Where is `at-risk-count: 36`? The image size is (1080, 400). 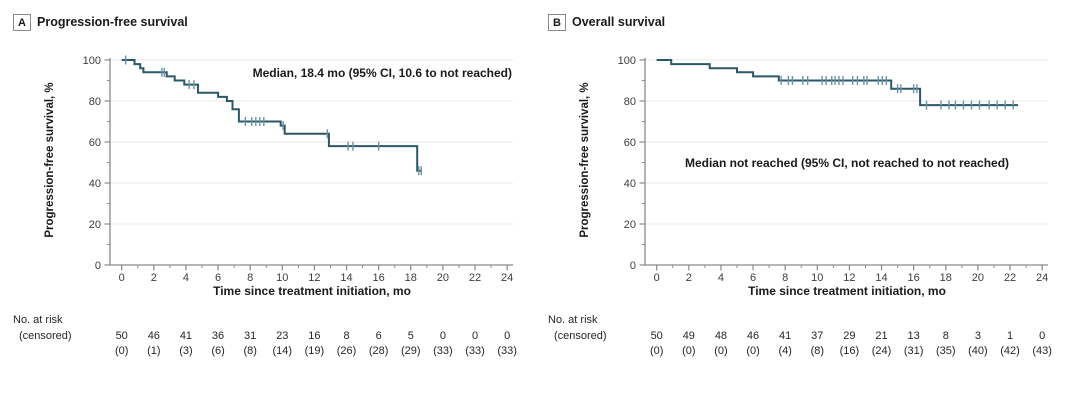 at-risk-count: 36 is located at coordinates (218, 336).